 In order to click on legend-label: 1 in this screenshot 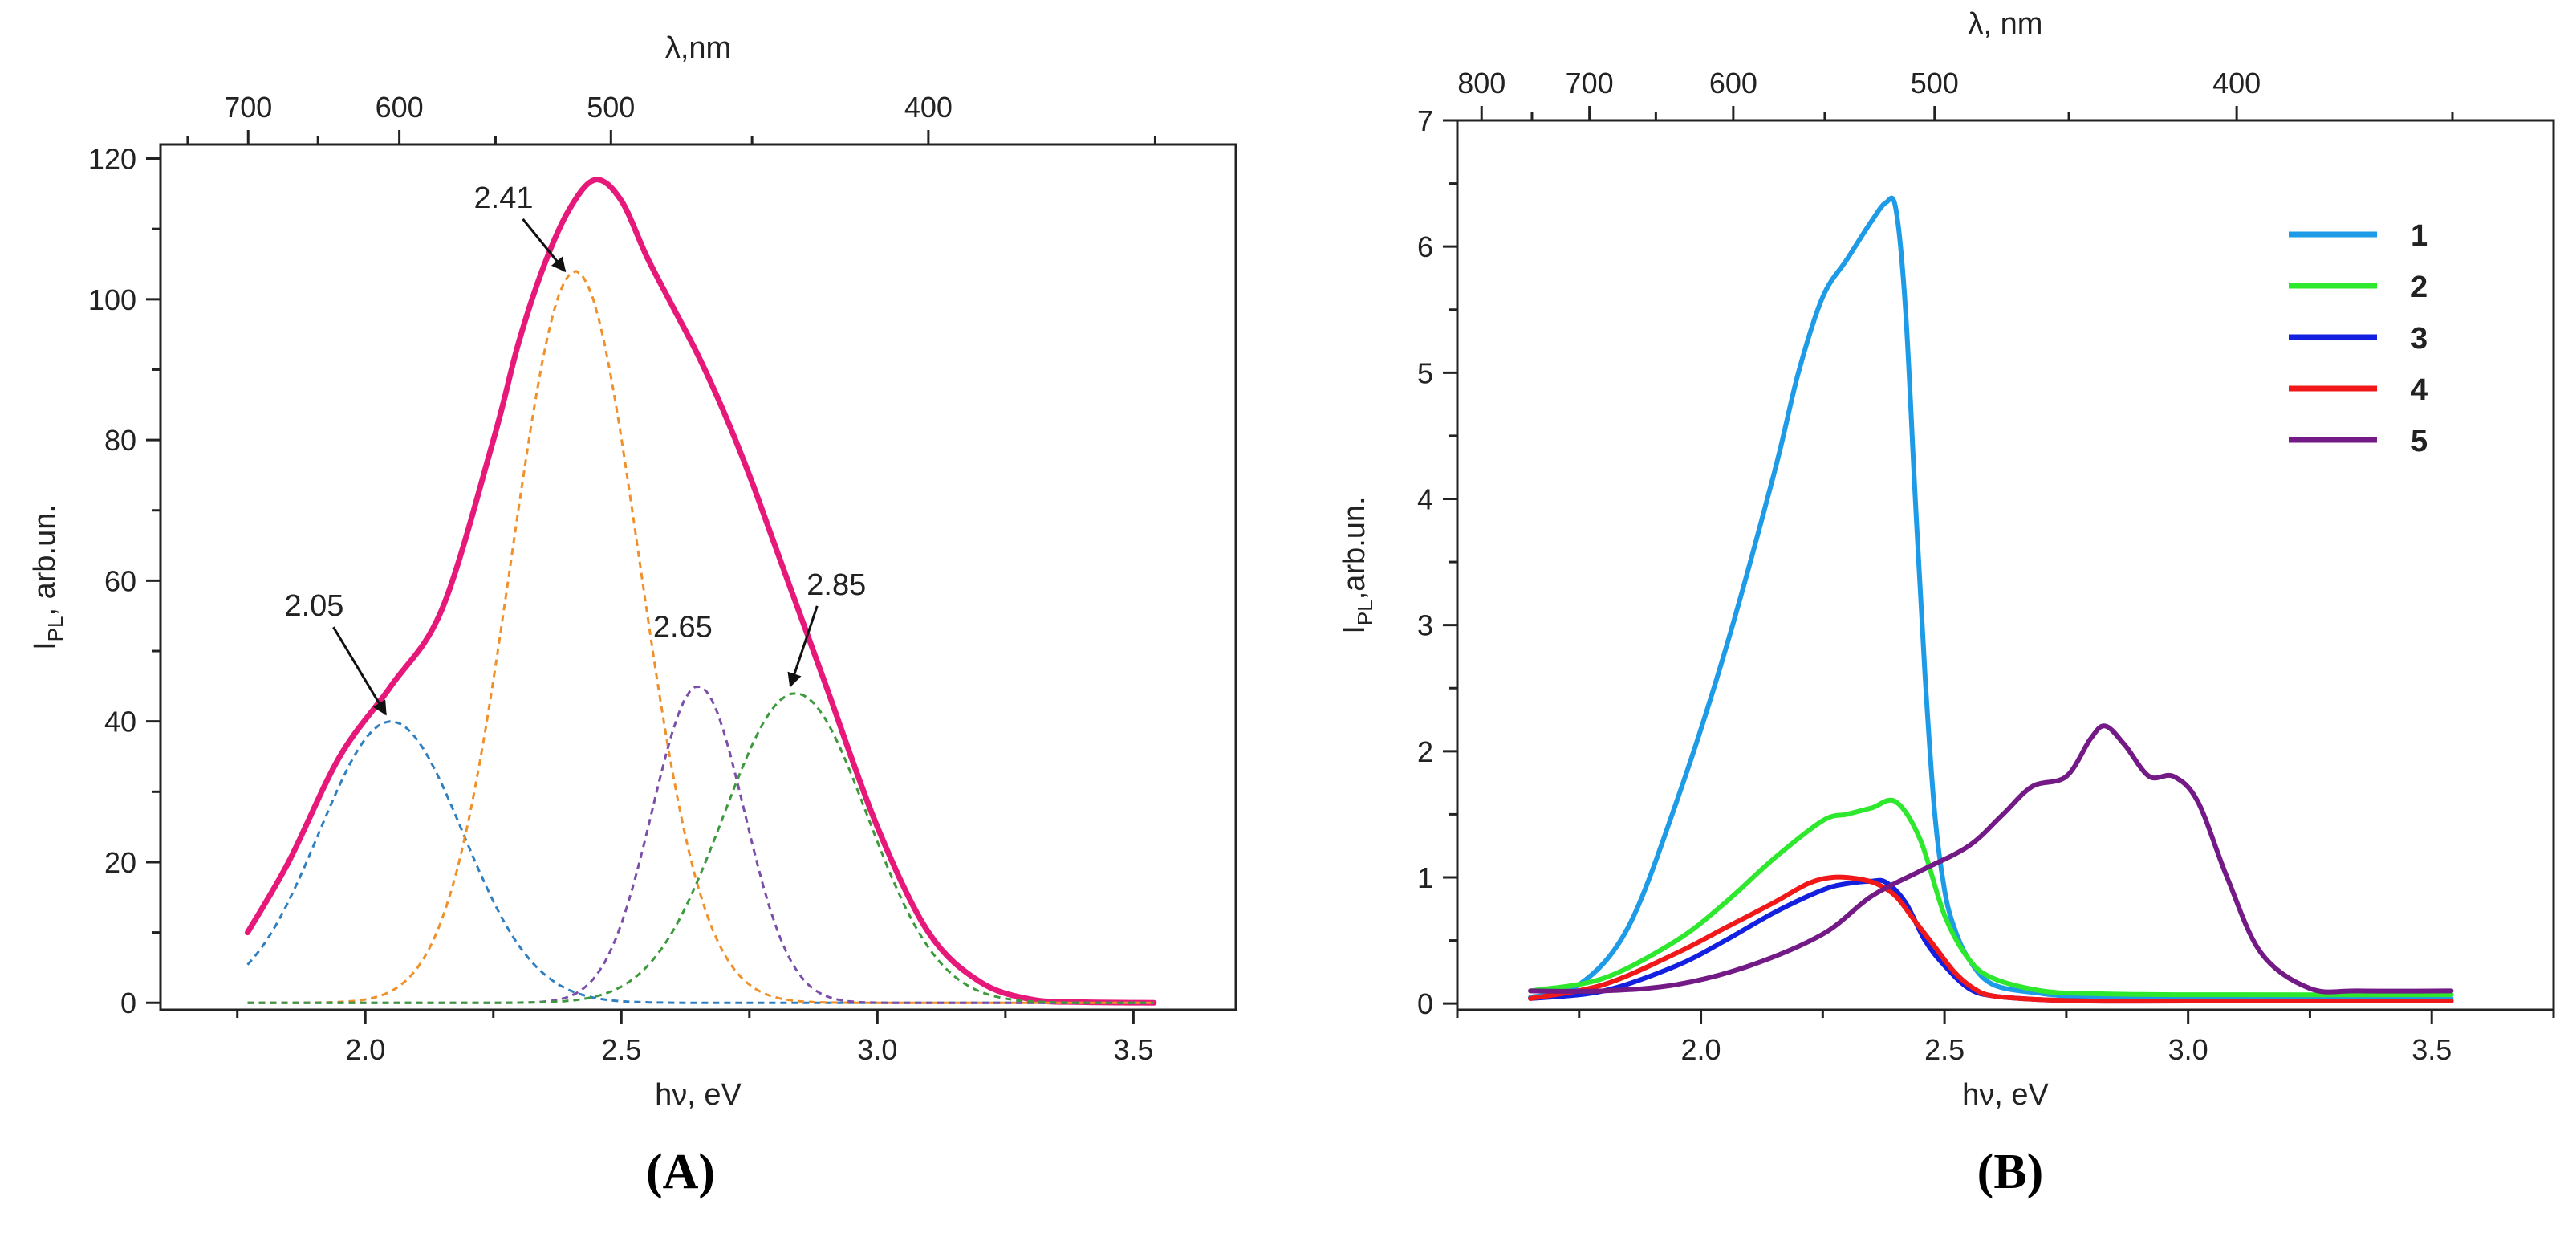, I will do `click(2419, 236)`.